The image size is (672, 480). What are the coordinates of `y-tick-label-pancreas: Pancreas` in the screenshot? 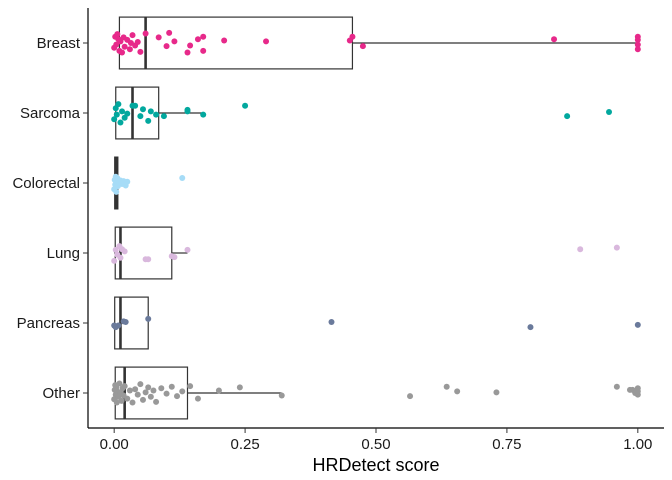 It's located at (48, 323).